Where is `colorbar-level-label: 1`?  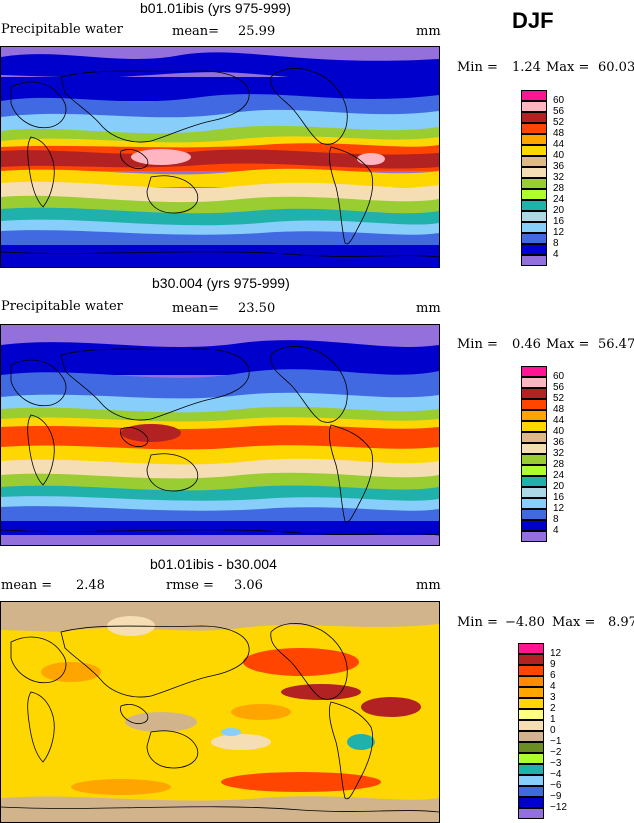
colorbar-level-label: 1 is located at coordinates (553, 719).